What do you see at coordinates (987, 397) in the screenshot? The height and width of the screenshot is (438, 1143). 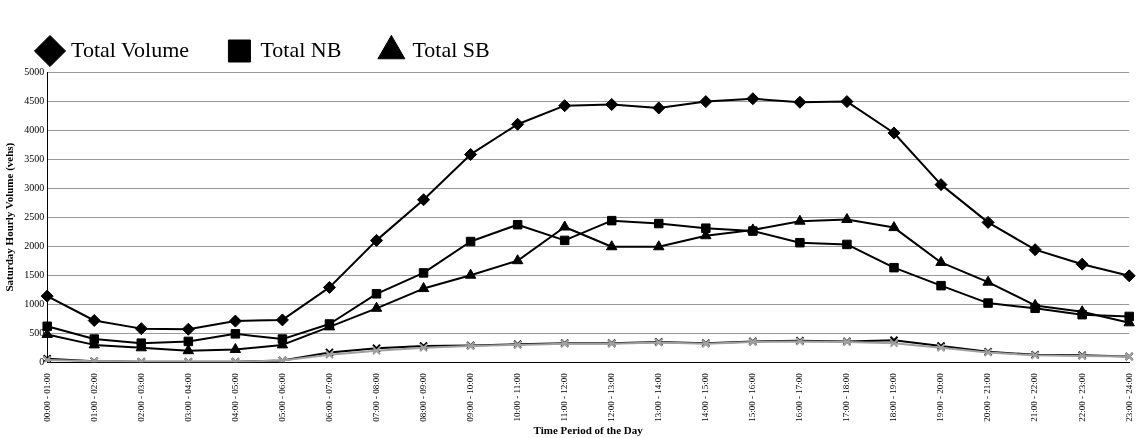 I see `x-tick-label: 20:00 - 21:00` at bounding box center [987, 397].